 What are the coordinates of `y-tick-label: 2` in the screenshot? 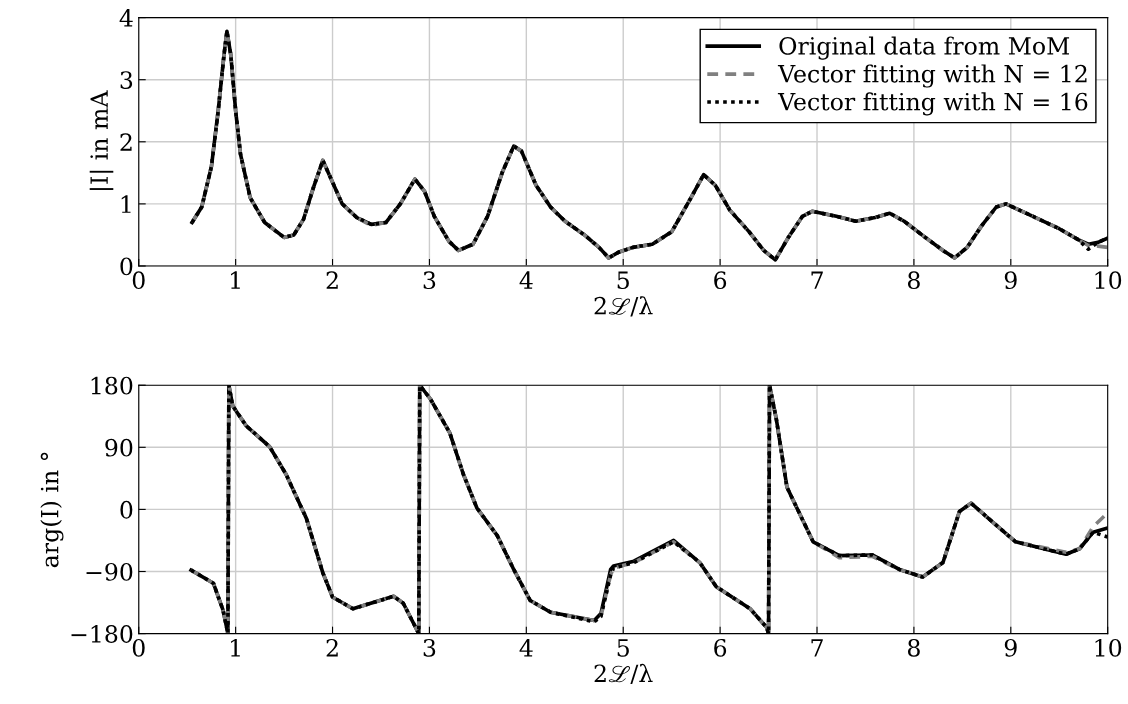 It's located at (126, 142).